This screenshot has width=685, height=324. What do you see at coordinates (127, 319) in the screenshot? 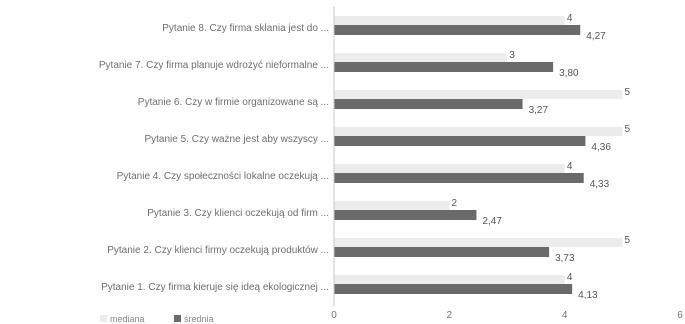
I see `legend-label-mediana: mediana` at bounding box center [127, 319].